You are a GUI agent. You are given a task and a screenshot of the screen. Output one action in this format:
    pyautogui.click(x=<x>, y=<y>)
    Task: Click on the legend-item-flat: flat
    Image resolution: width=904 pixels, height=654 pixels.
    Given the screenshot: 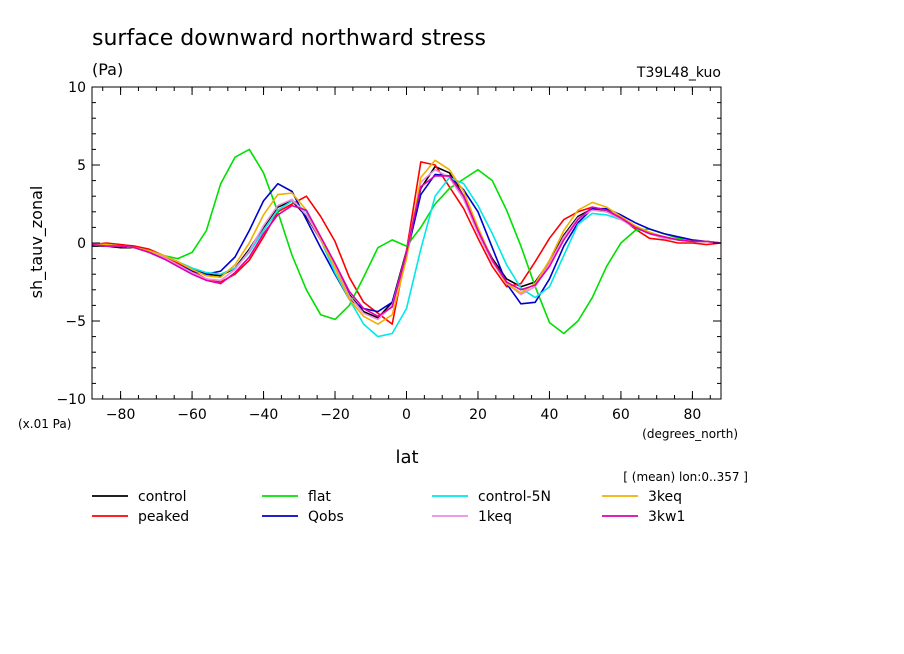 What is the action you would take?
    pyautogui.click(x=296, y=497)
    